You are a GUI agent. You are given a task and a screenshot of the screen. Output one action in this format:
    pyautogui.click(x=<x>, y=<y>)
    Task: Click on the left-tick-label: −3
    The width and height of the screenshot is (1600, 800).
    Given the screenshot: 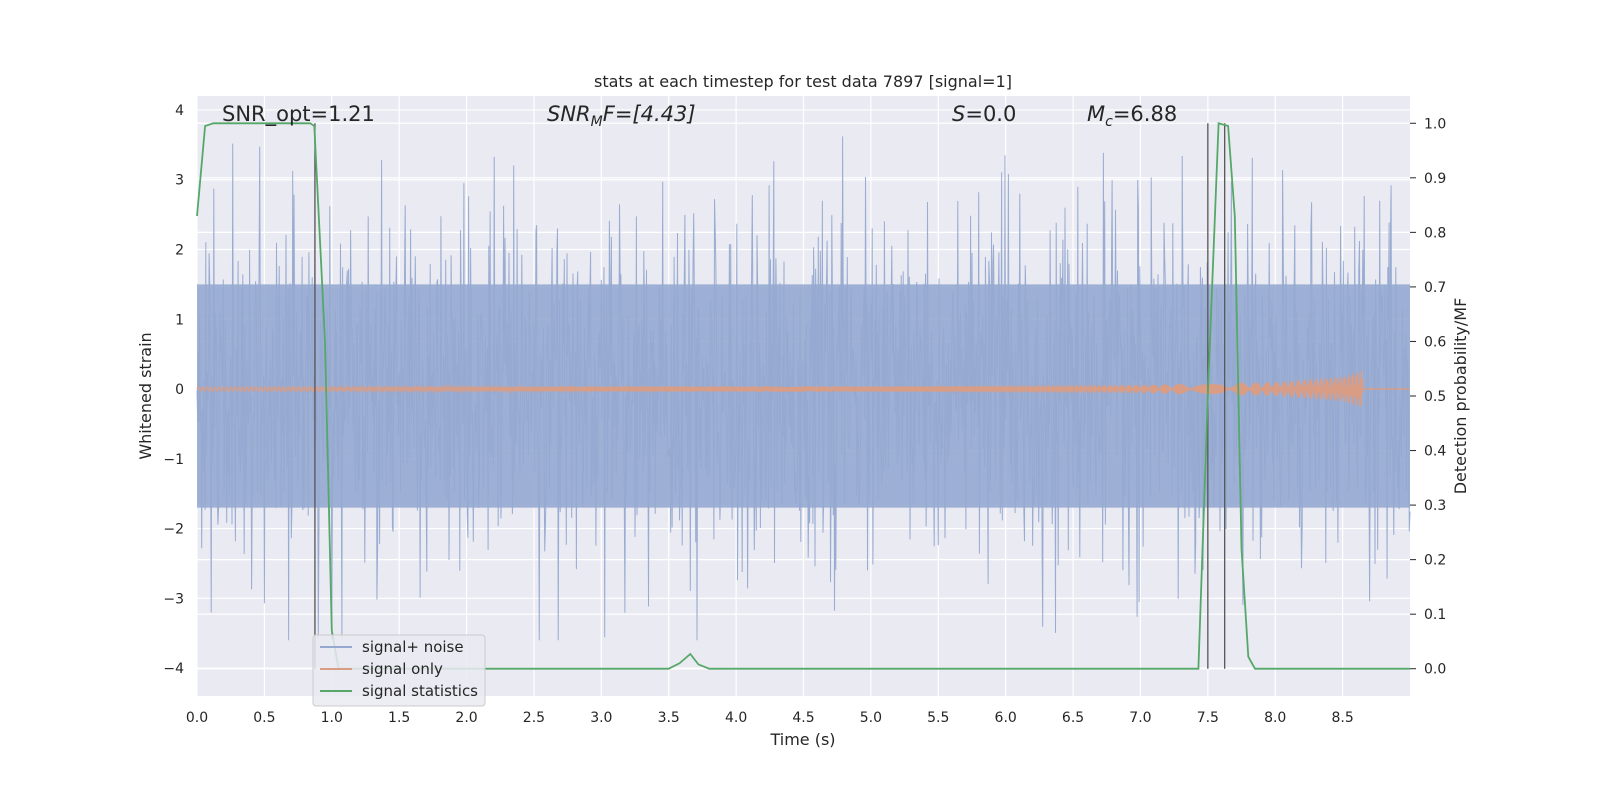 What is the action you would take?
    pyautogui.click(x=173, y=599)
    